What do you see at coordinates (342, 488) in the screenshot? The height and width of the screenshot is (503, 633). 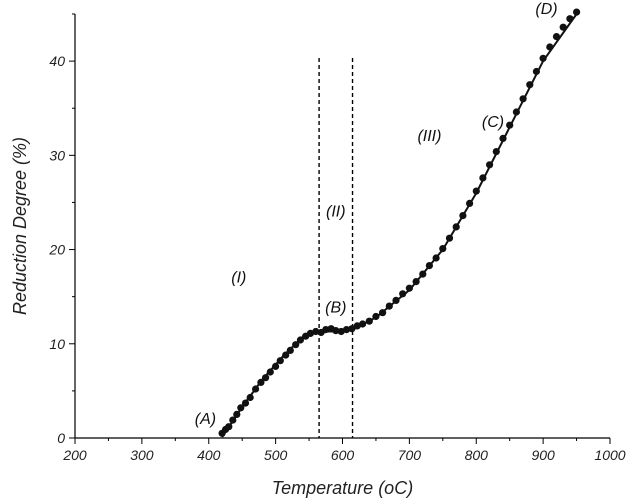 I see `x-axis-title: Temperature (oC)` at bounding box center [342, 488].